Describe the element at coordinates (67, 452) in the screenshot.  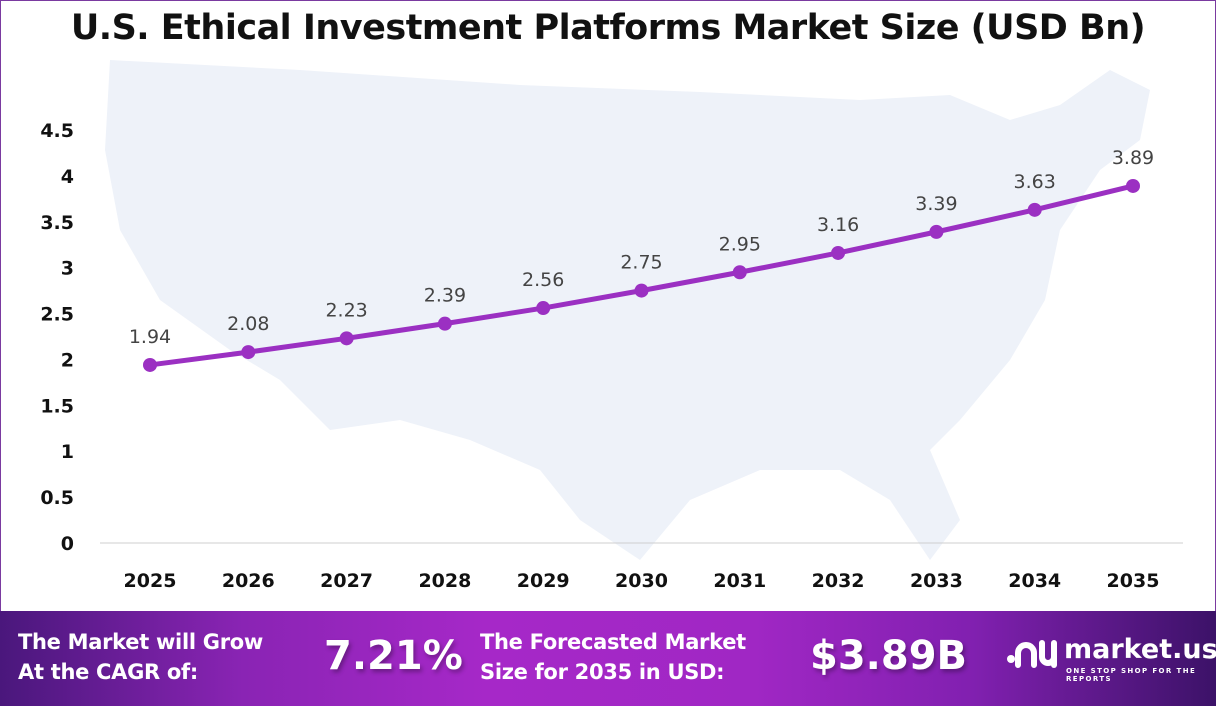
I see `y-tick-label: 1` at that location.